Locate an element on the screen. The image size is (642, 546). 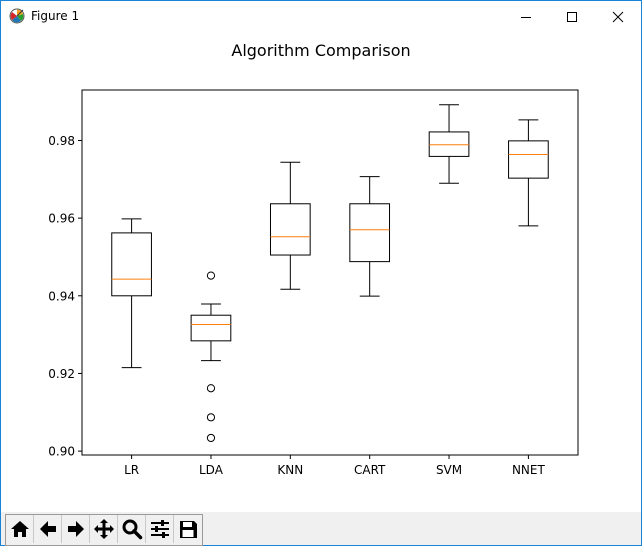
x-tick-label: LDA is located at coordinates (211, 470).